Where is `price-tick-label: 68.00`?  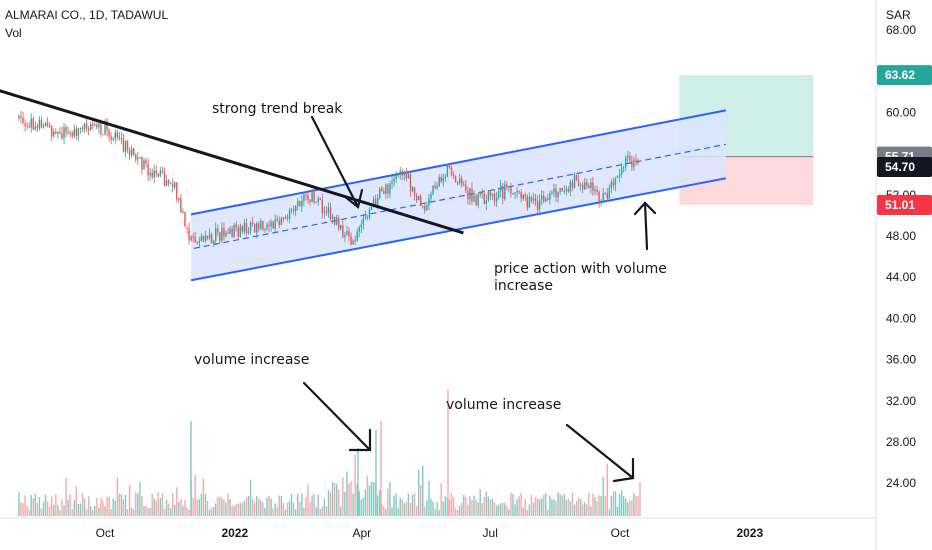
price-tick-label: 68.00 is located at coordinates (901, 30).